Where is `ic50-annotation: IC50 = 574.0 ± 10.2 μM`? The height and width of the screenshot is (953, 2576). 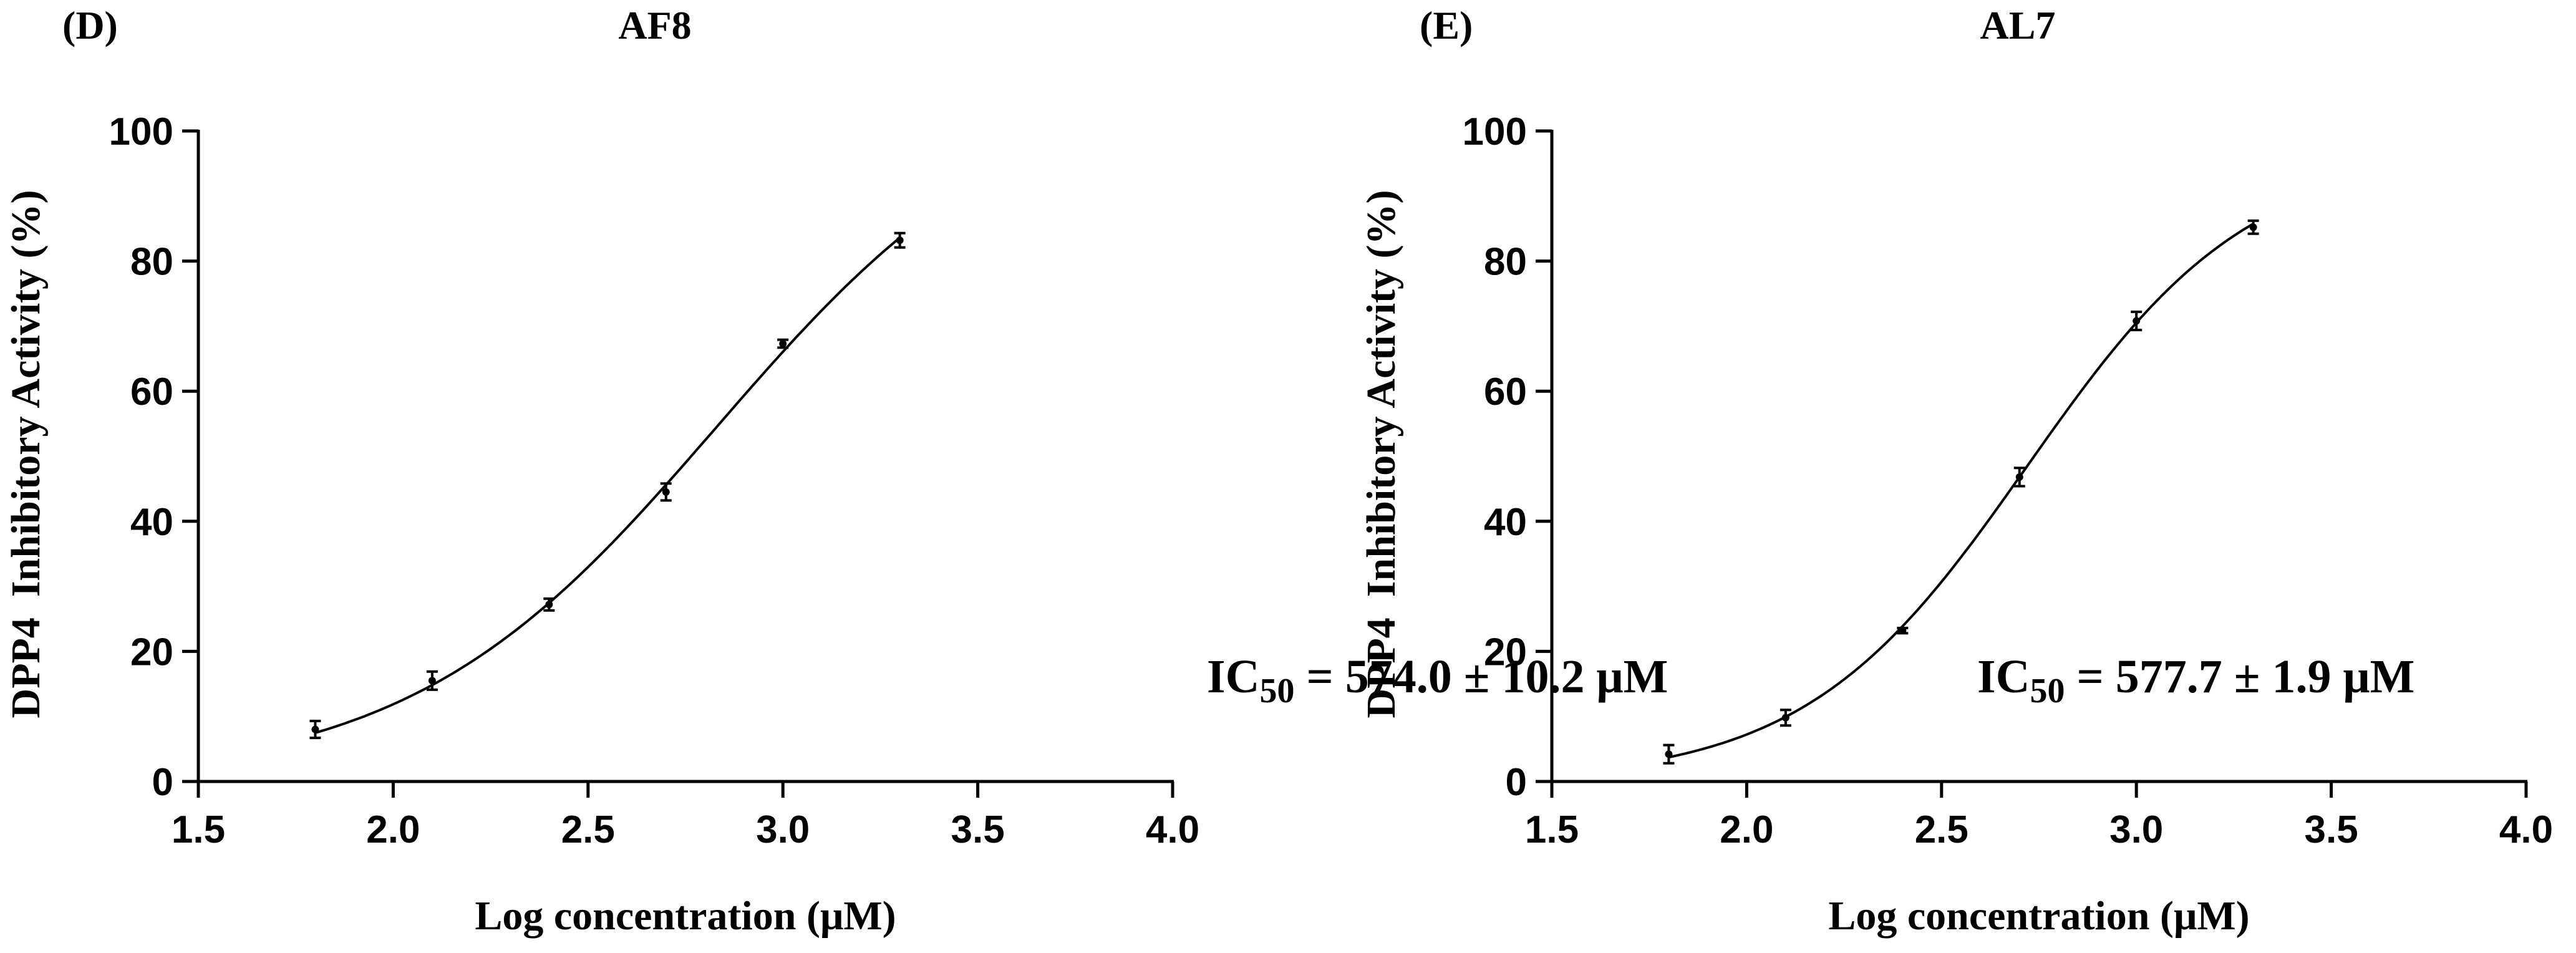 ic50-annotation: IC50 = 574.0 ± 10.2 μM is located at coordinates (1437, 680).